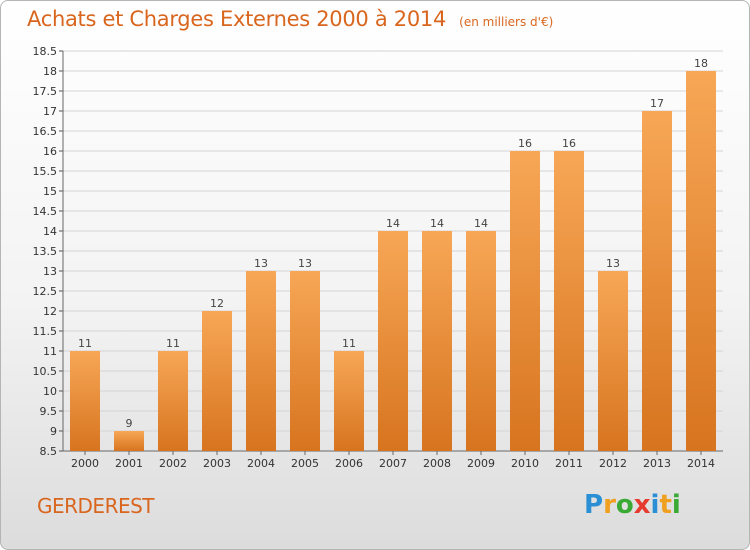 The height and width of the screenshot is (550, 750). Describe the element at coordinates (665, 505) in the screenshot. I see `logo-letter: t` at that location.